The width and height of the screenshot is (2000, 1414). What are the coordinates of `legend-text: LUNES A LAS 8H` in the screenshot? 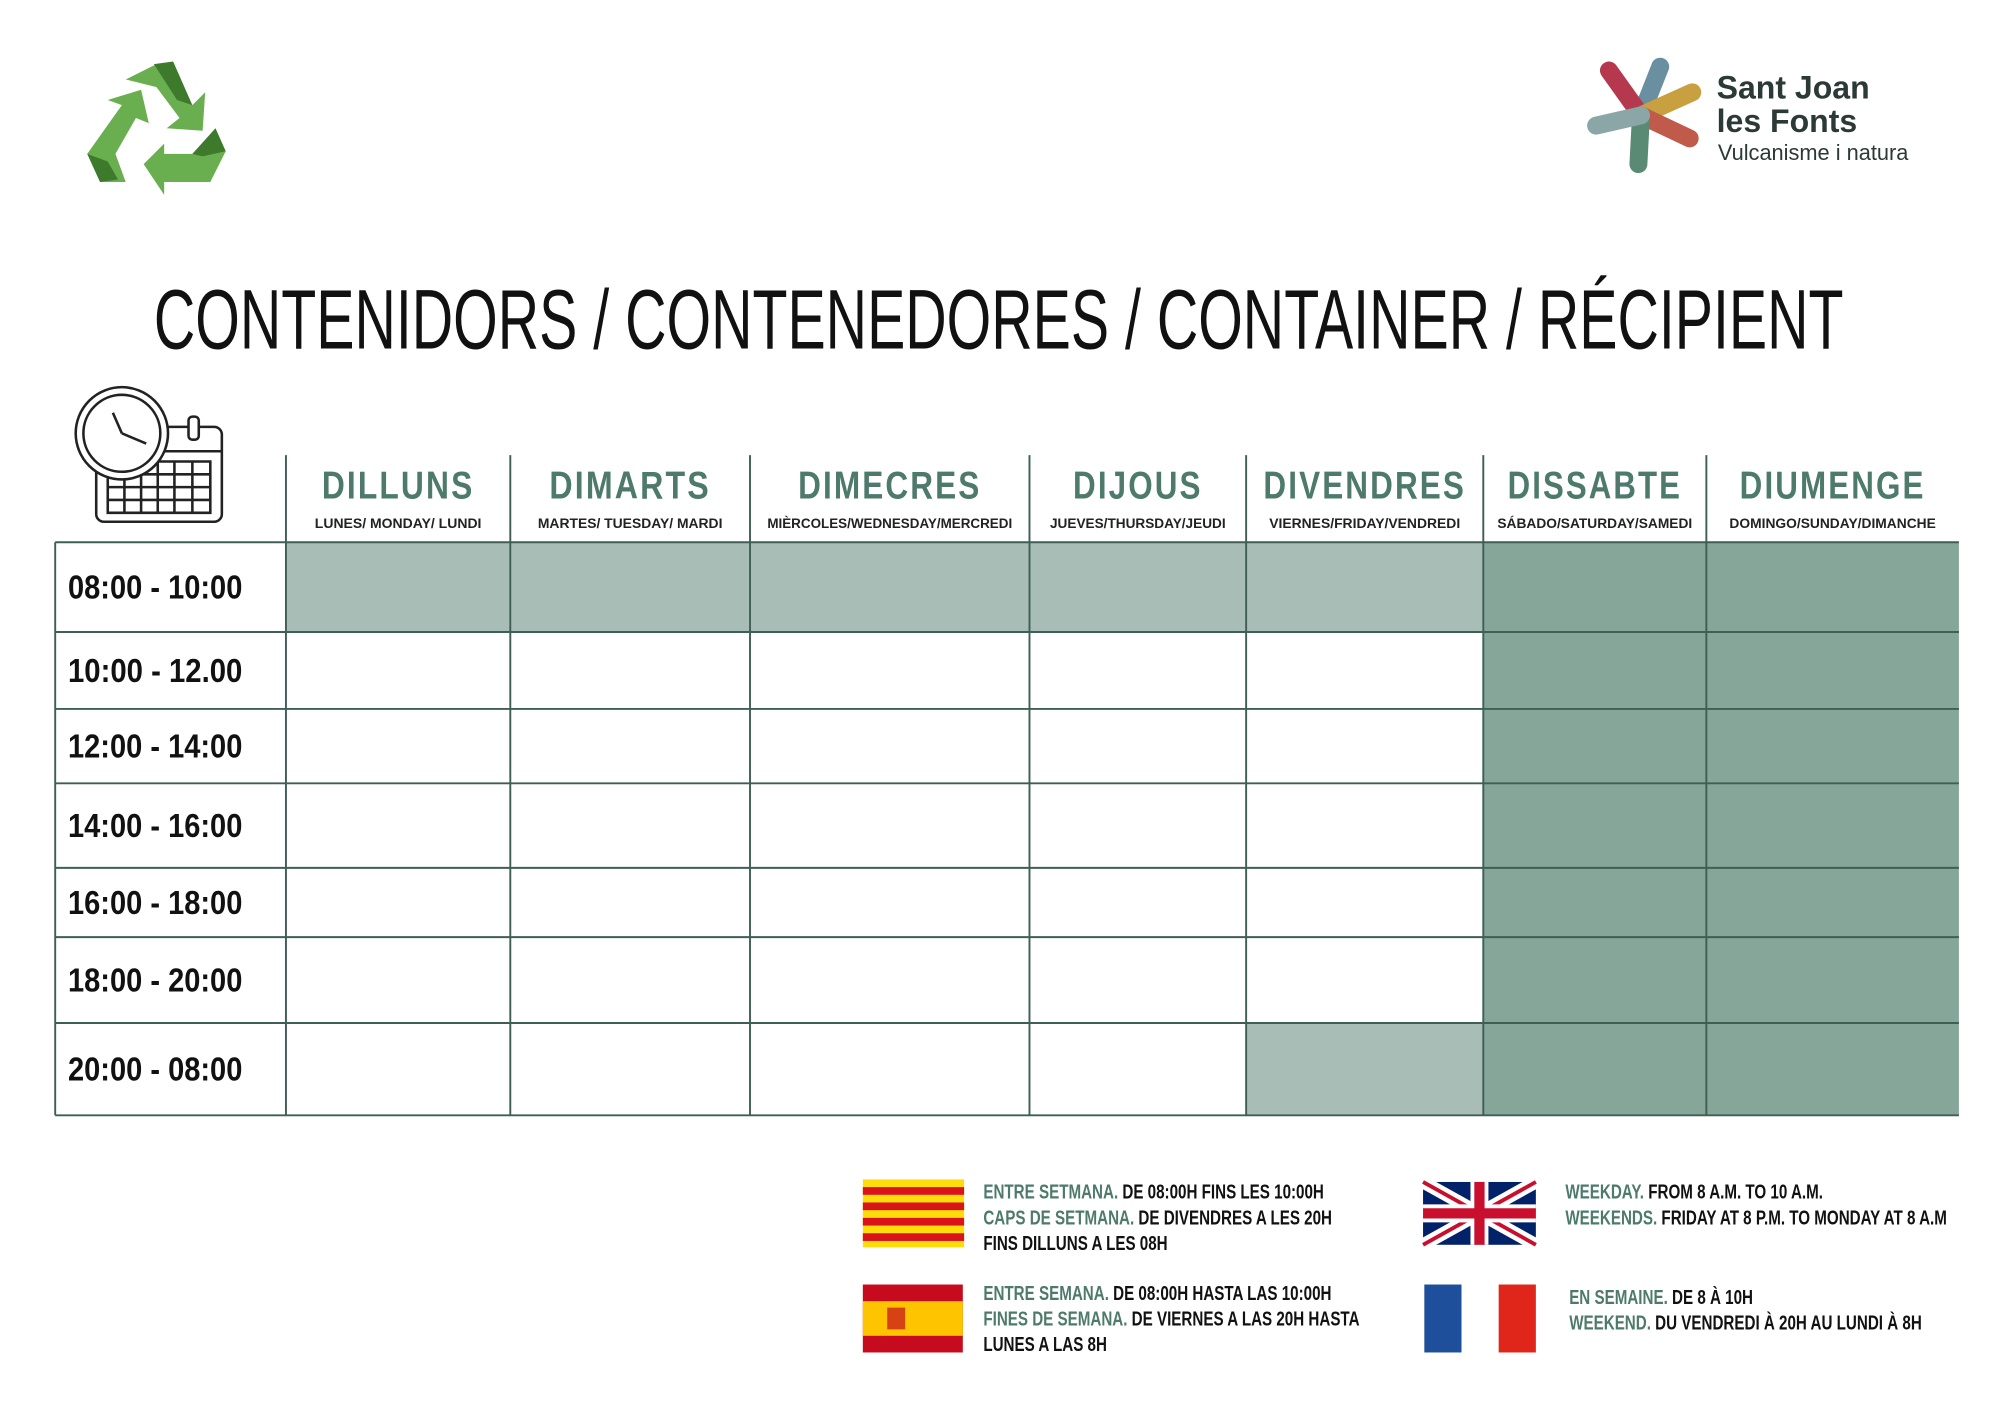 It's located at (1045, 1344).